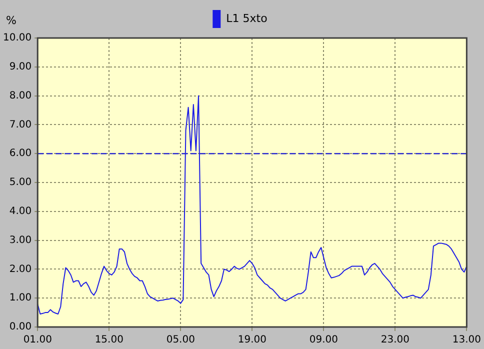 This screenshot has height=349, width=484. Describe the element at coordinates (180, 340) in the screenshot. I see `x-tick-label: 05.00` at that location.